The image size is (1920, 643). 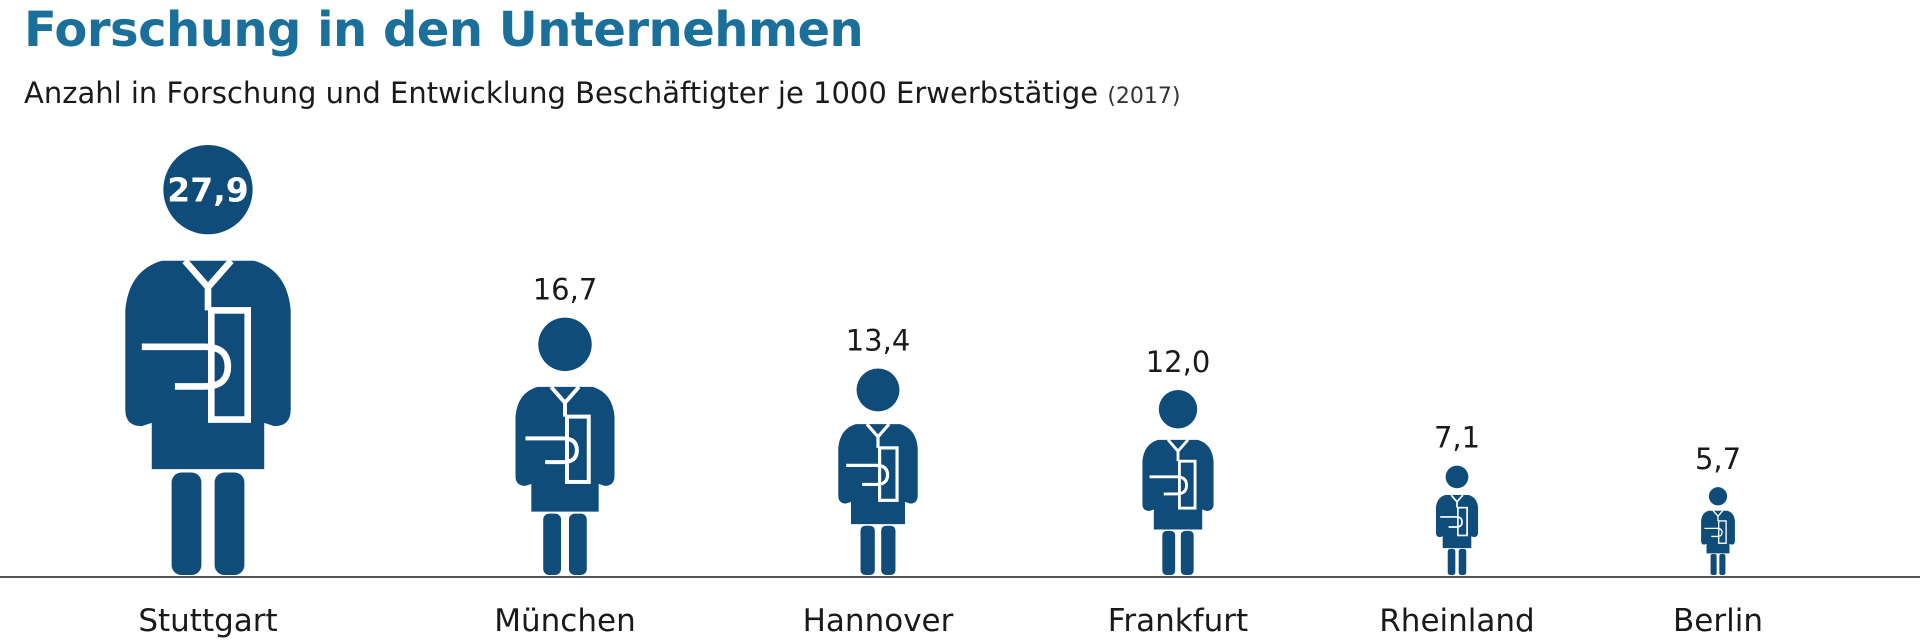 What do you see at coordinates (878, 621) in the screenshot?
I see `category-label: Hannover` at bounding box center [878, 621].